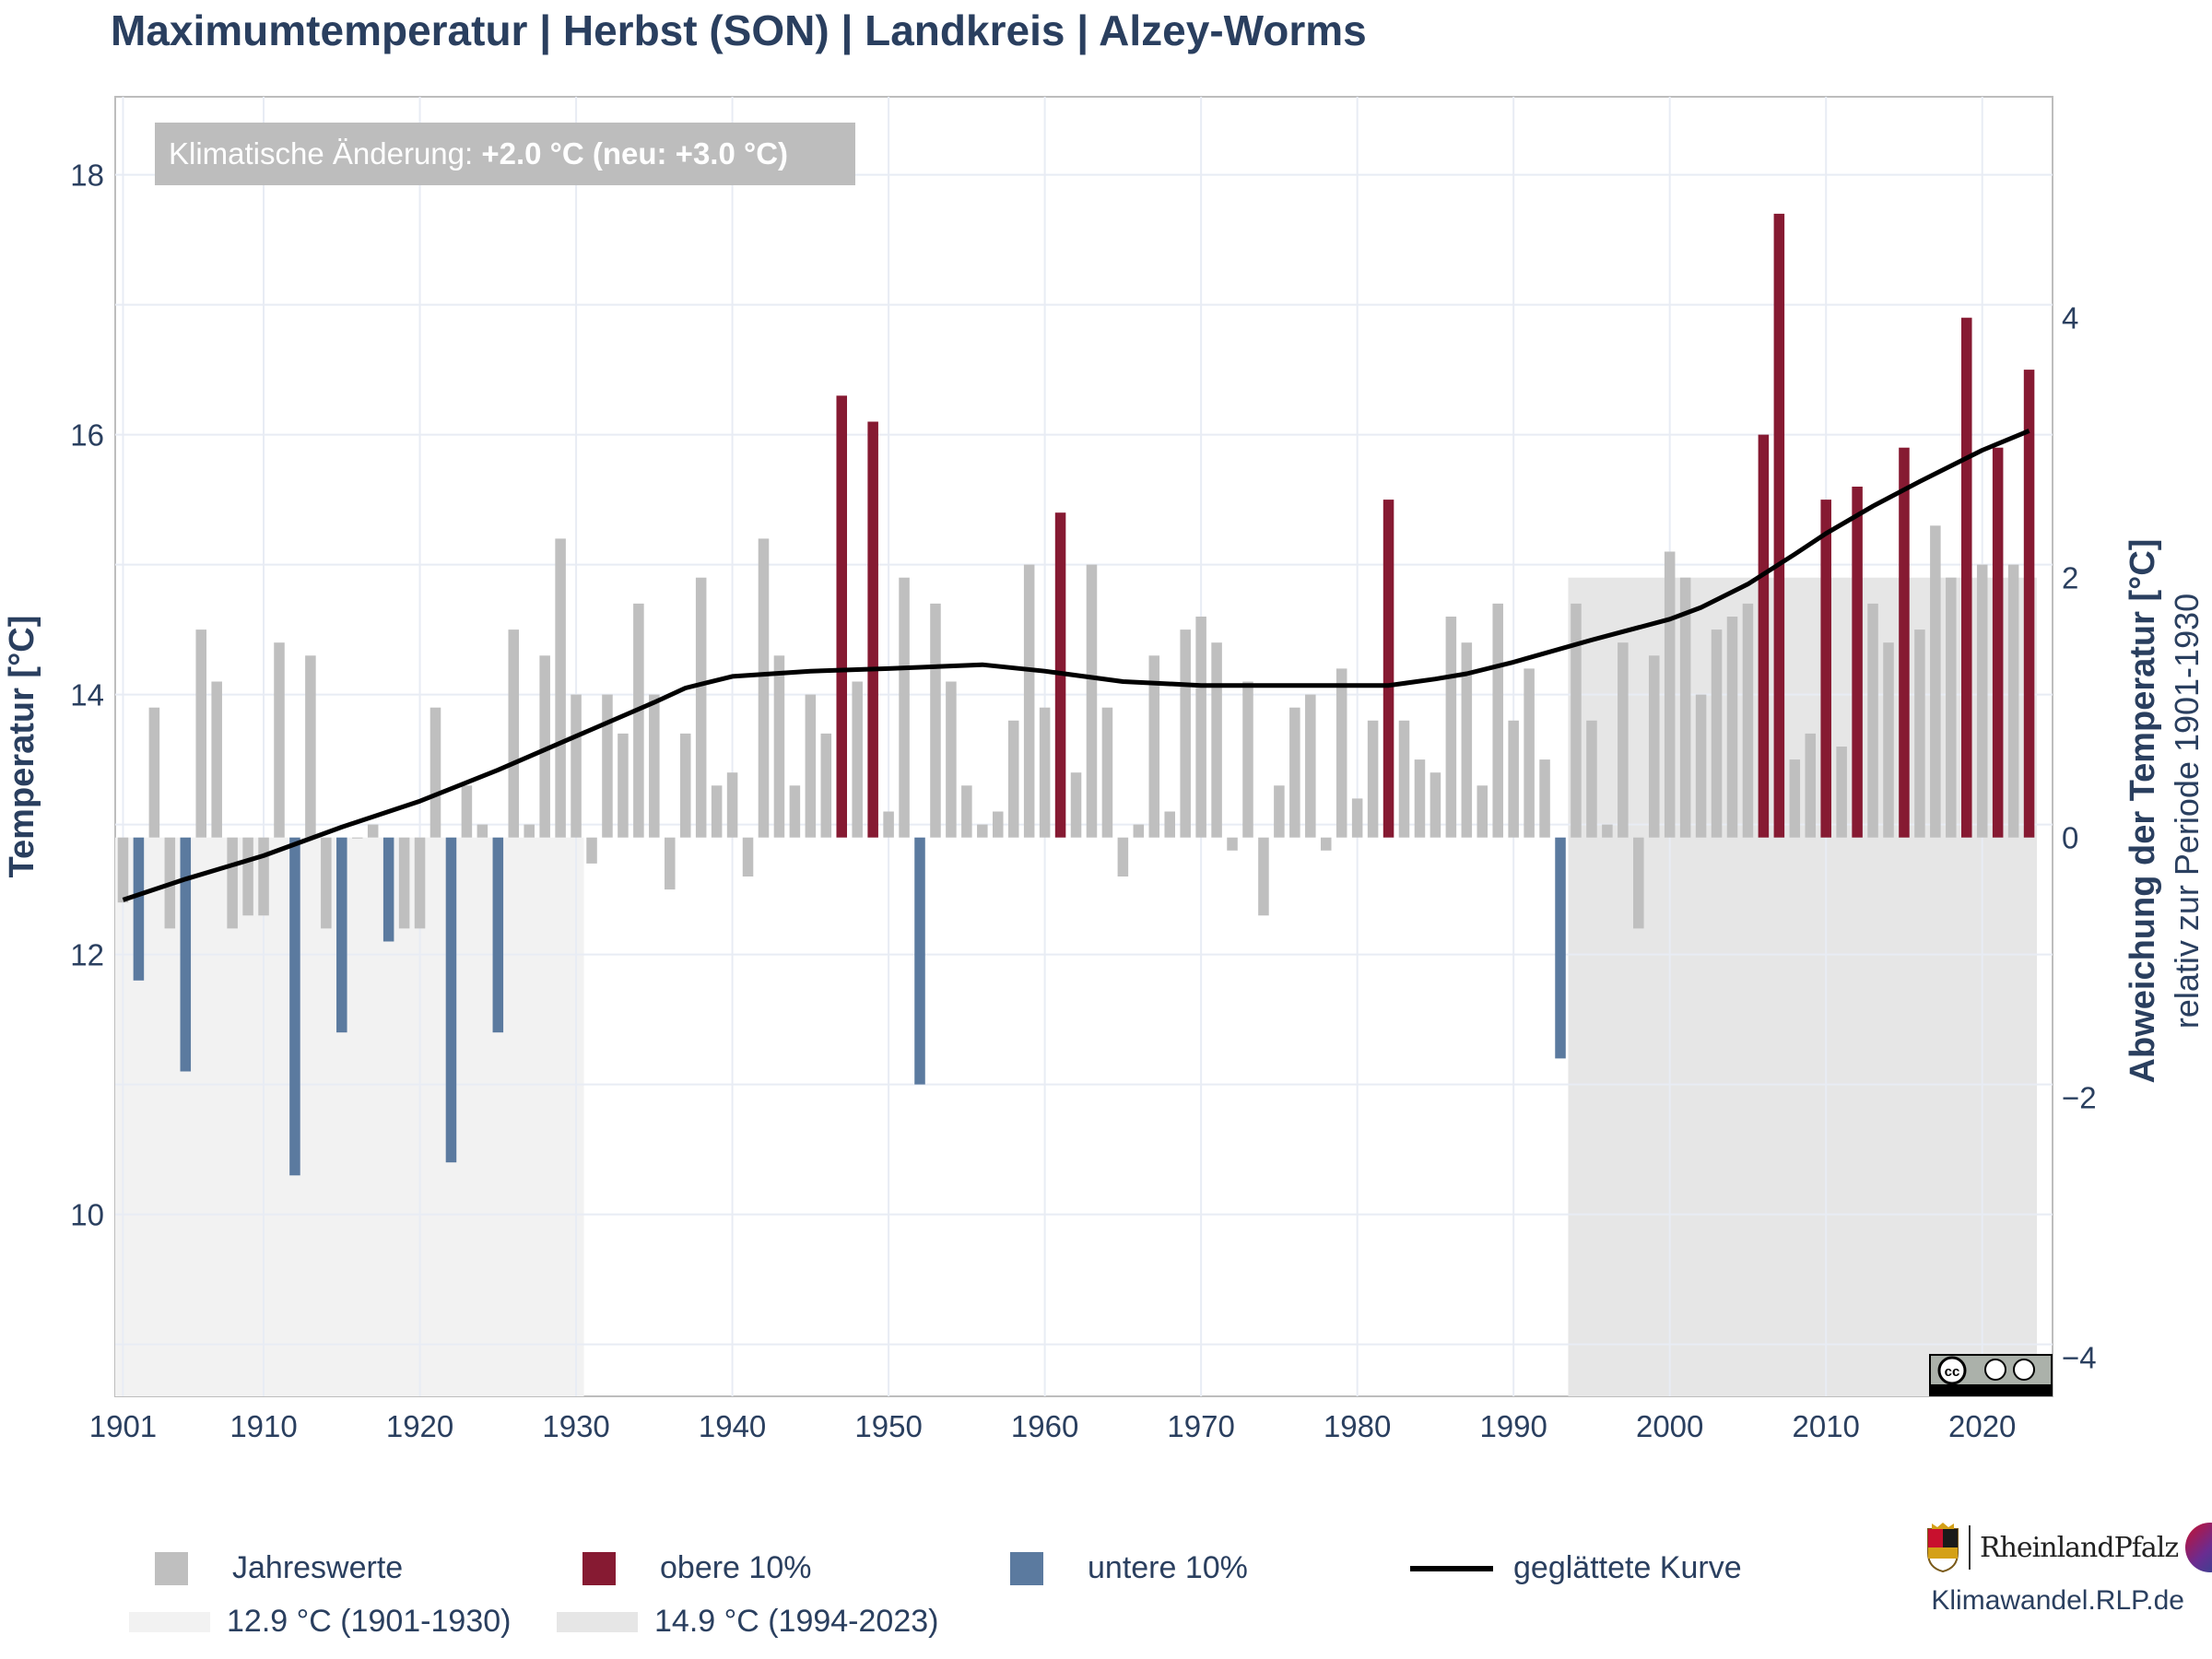 Image resolution: width=2212 pixels, height=1659 pixels. Describe the element at coordinates (811, 766) in the screenshot. I see `bar-1945` at that location.